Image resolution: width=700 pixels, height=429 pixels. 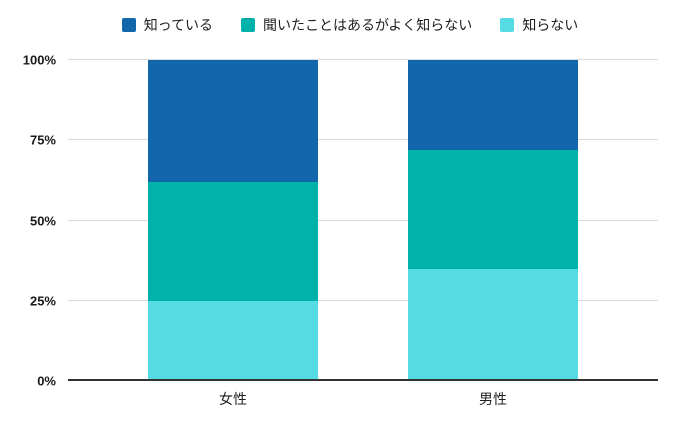 What do you see at coordinates (178, 25) in the screenshot?
I see `legend-label: 知っている` at bounding box center [178, 25].